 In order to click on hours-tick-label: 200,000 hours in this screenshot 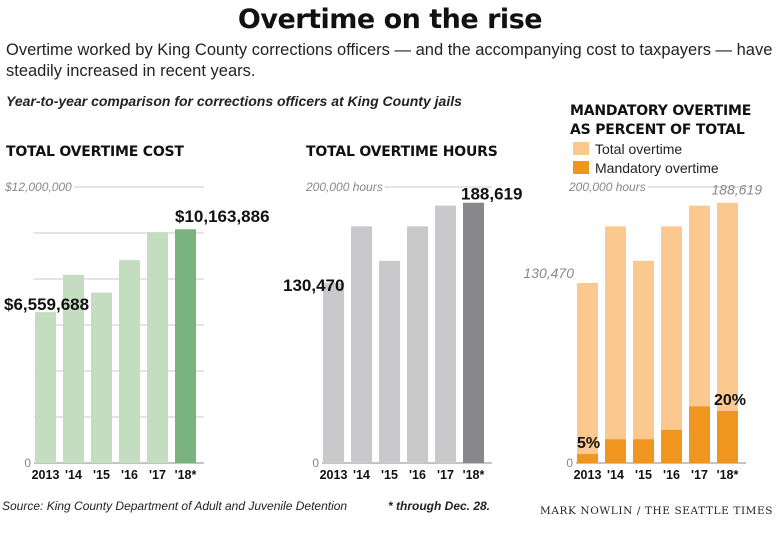, I will do `click(344, 187)`.